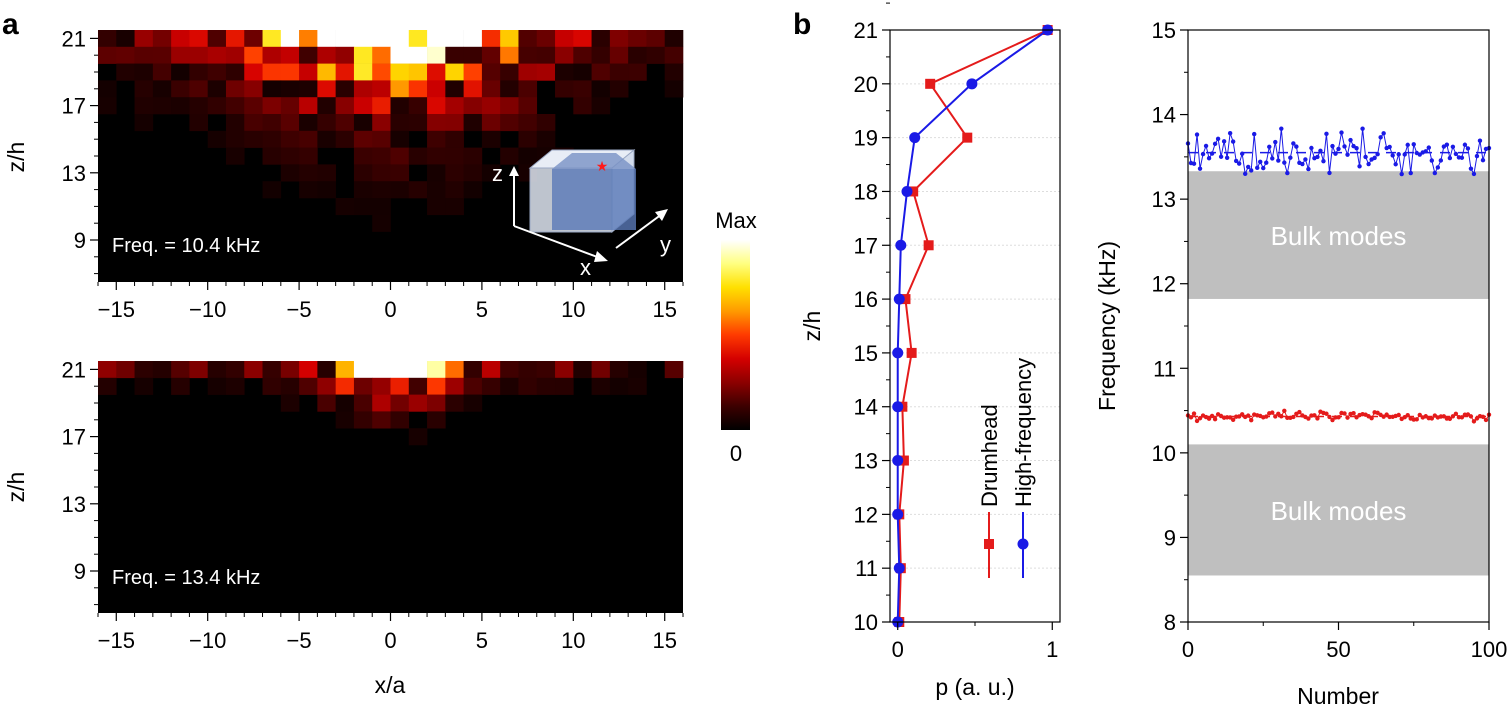 The image size is (1512, 716). Describe the element at coordinates (207, 640) in the screenshot. I see `hm-bot-x-tick-label: −10` at that location.